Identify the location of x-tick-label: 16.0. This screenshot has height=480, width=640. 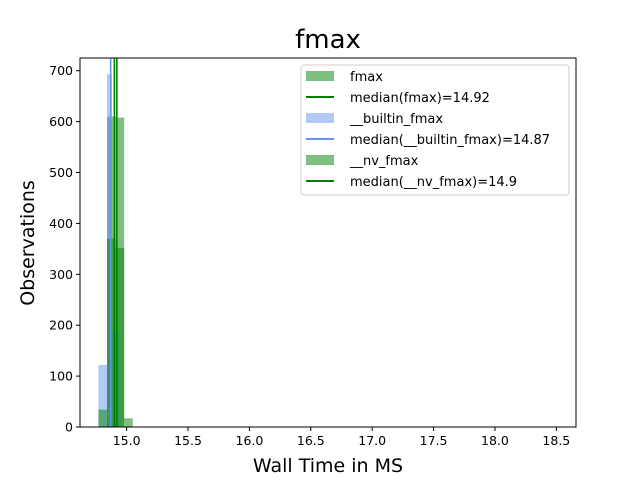
(250, 440).